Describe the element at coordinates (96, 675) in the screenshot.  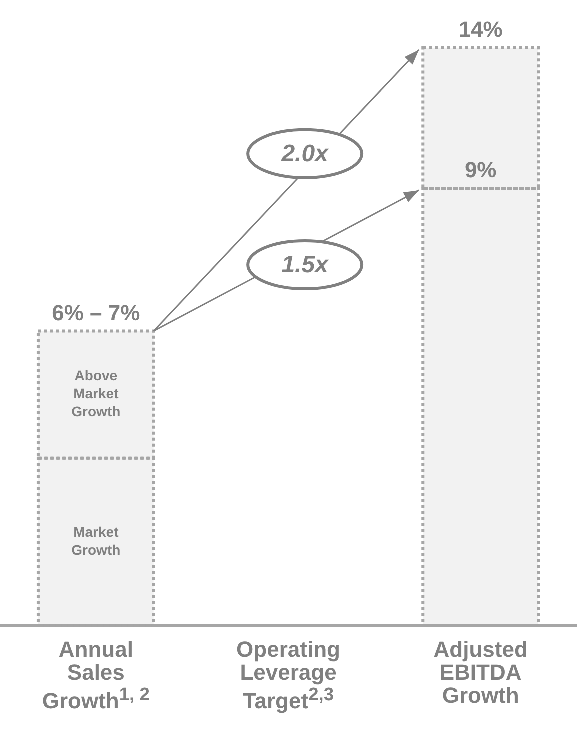
I see `x-tick-label: Annual Sales Growth$^{1, 2}$` at that location.